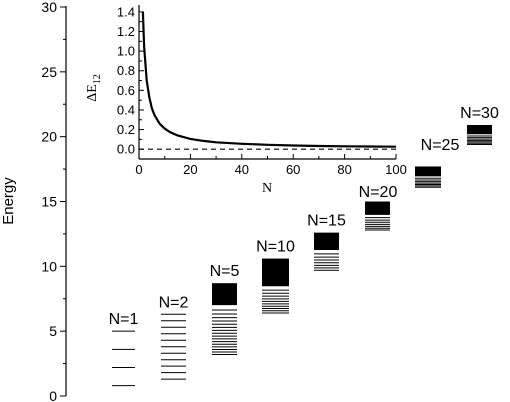 The width and height of the screenshot is (510, 402). I want to click on inset-y-axis-title-subscript: 12, so click(97, 79).